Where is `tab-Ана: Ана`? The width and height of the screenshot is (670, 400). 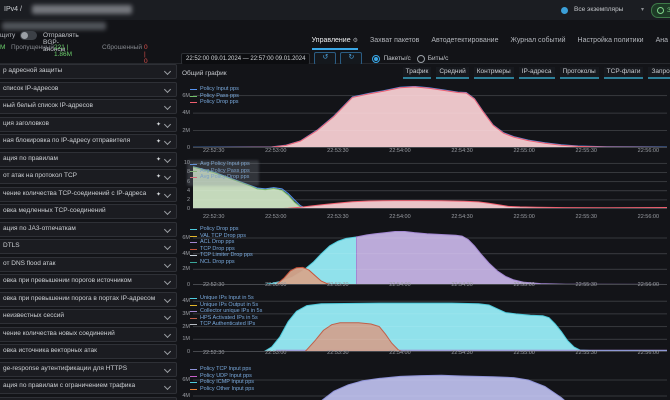 tab-Ана: Ана is located at coordinates (661, 40).